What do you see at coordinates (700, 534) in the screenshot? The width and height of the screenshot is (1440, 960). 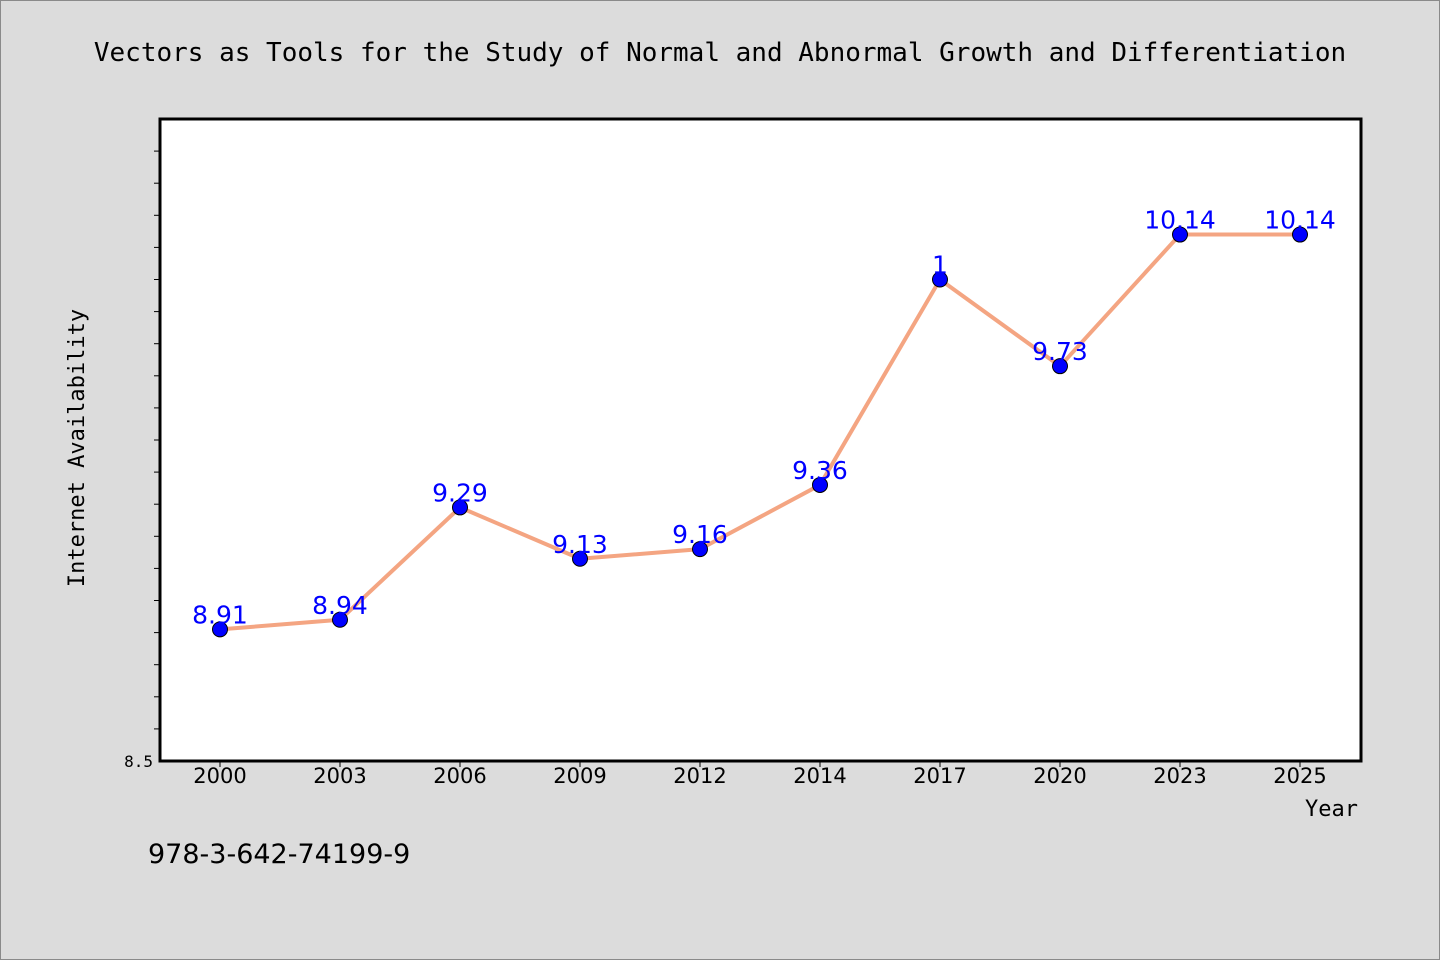 I see `data-value-label: 9.16` at bounding box center [700, 534].